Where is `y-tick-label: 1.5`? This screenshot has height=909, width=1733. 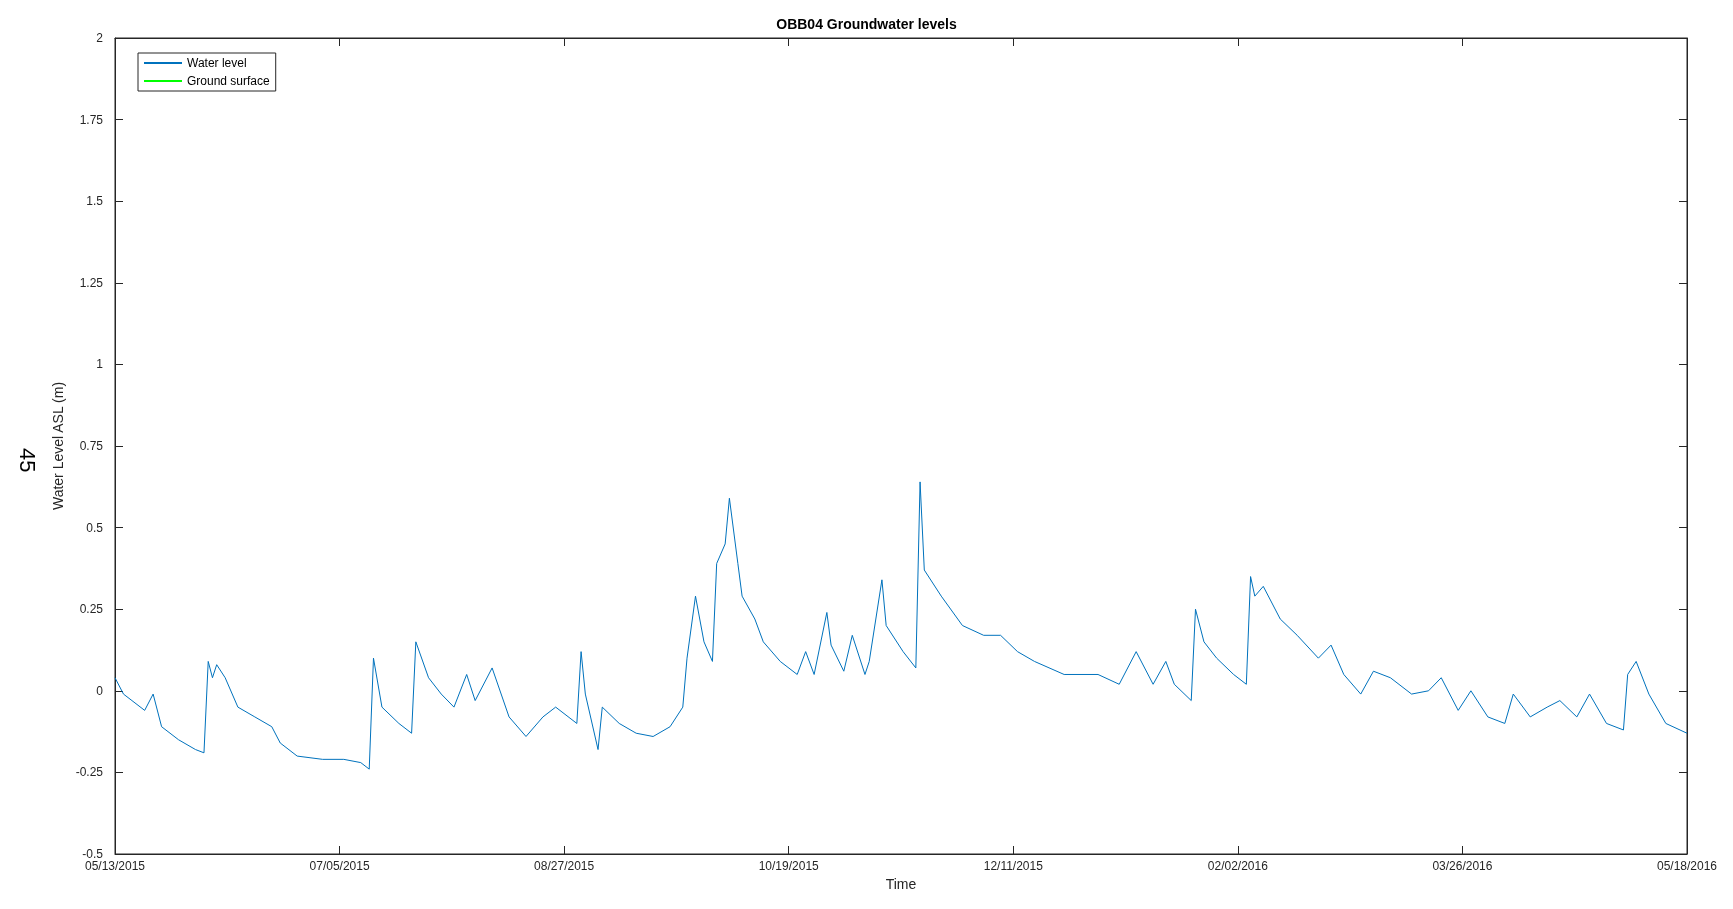 y-tick-label: 1.5 is located at coordinates (95, 201).